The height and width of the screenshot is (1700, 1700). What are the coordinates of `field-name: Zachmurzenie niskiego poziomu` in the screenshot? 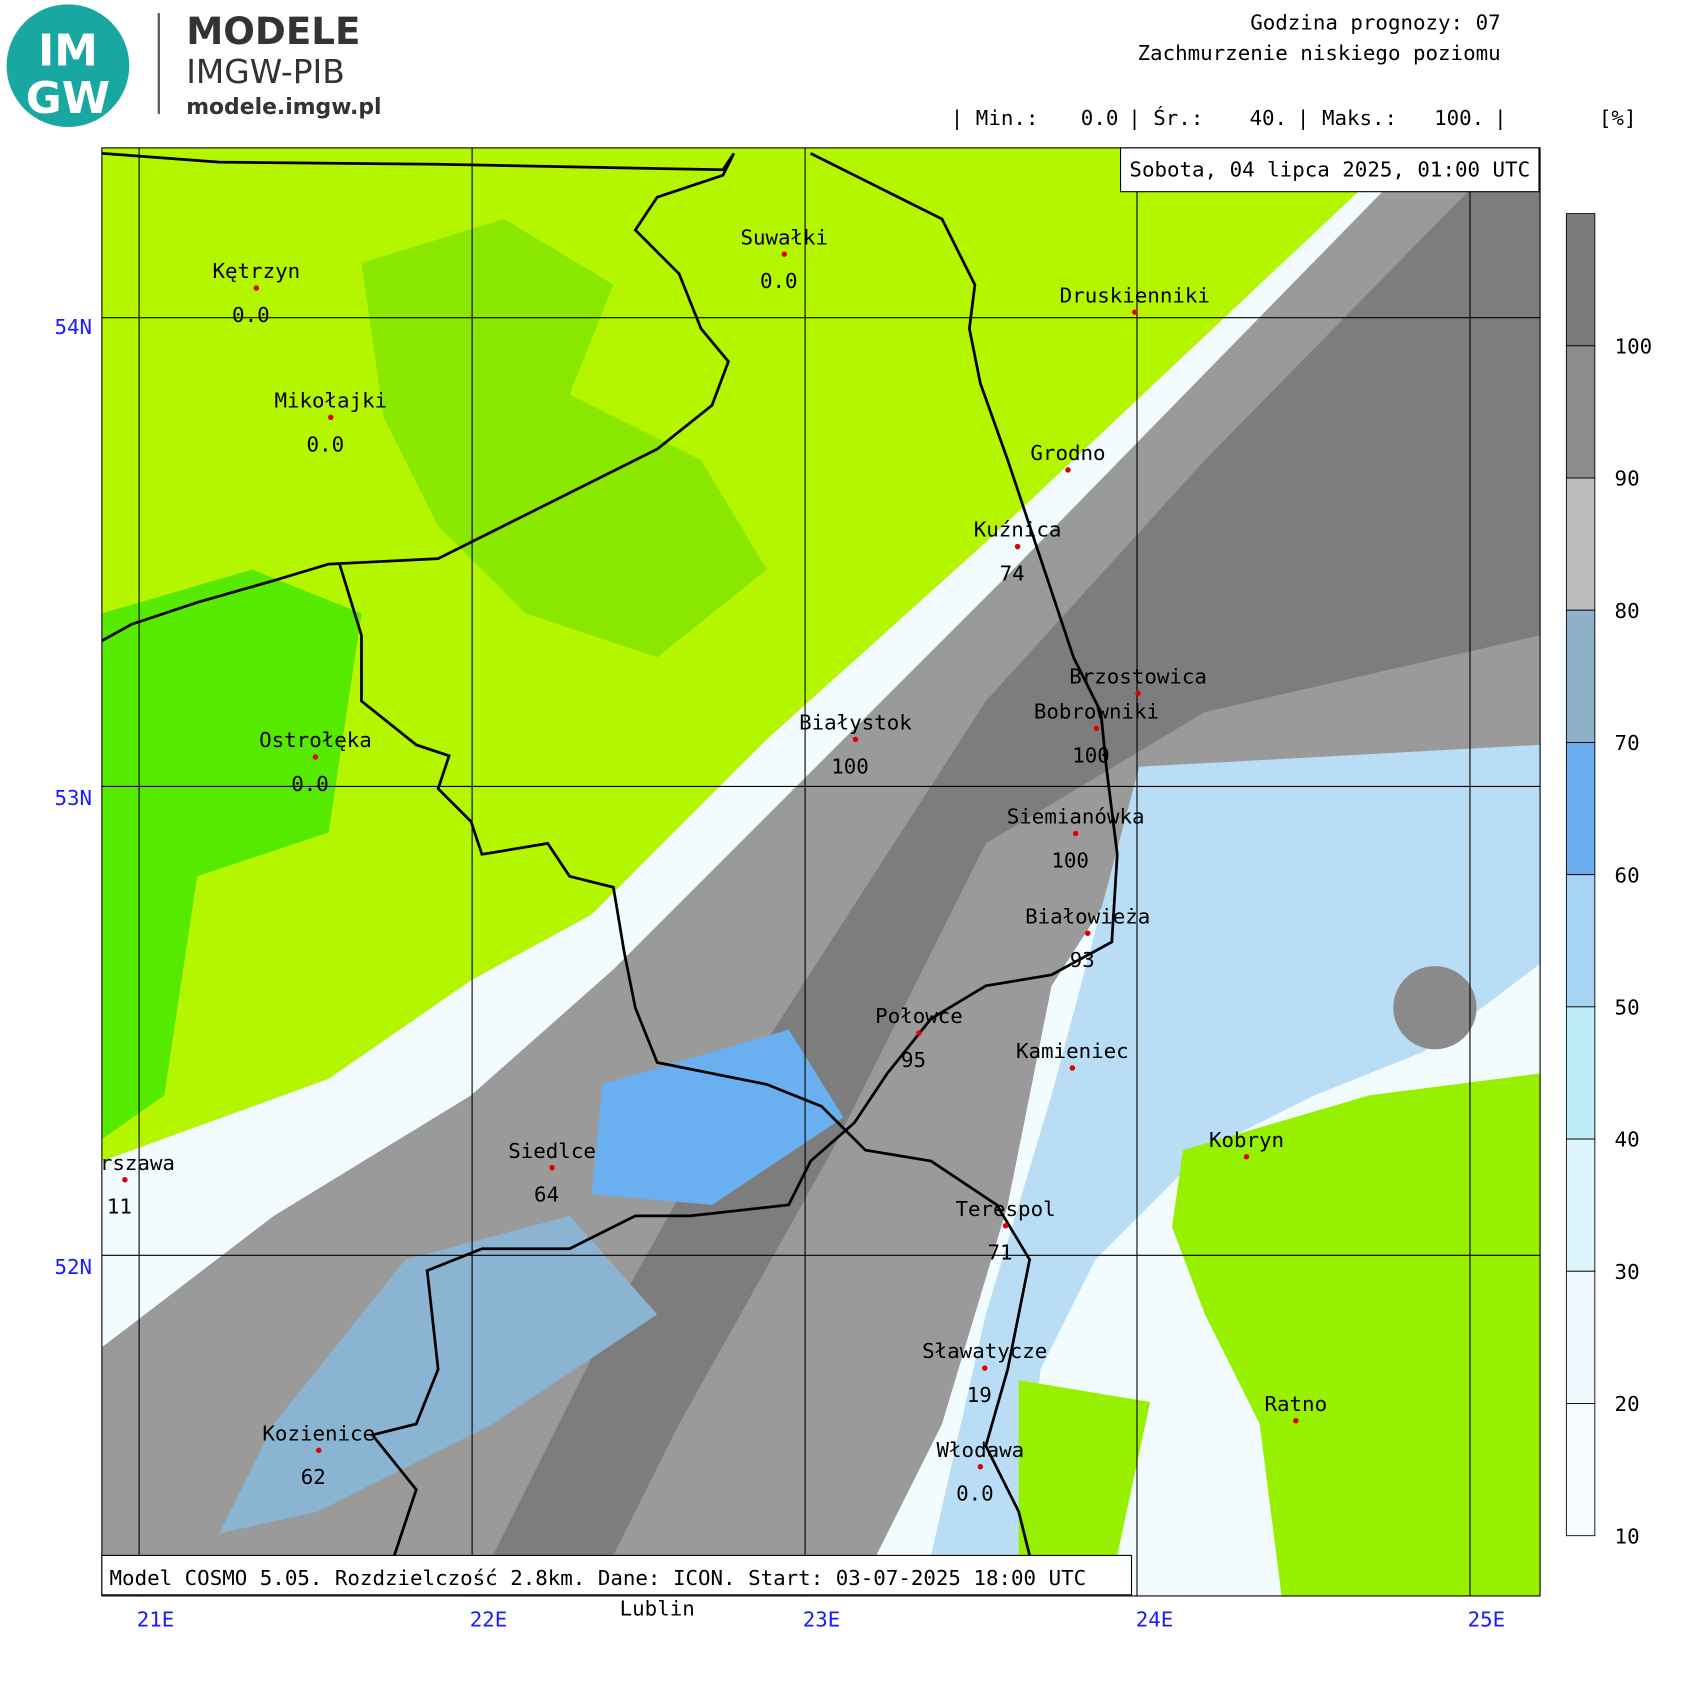 It's located at (1319, 53).